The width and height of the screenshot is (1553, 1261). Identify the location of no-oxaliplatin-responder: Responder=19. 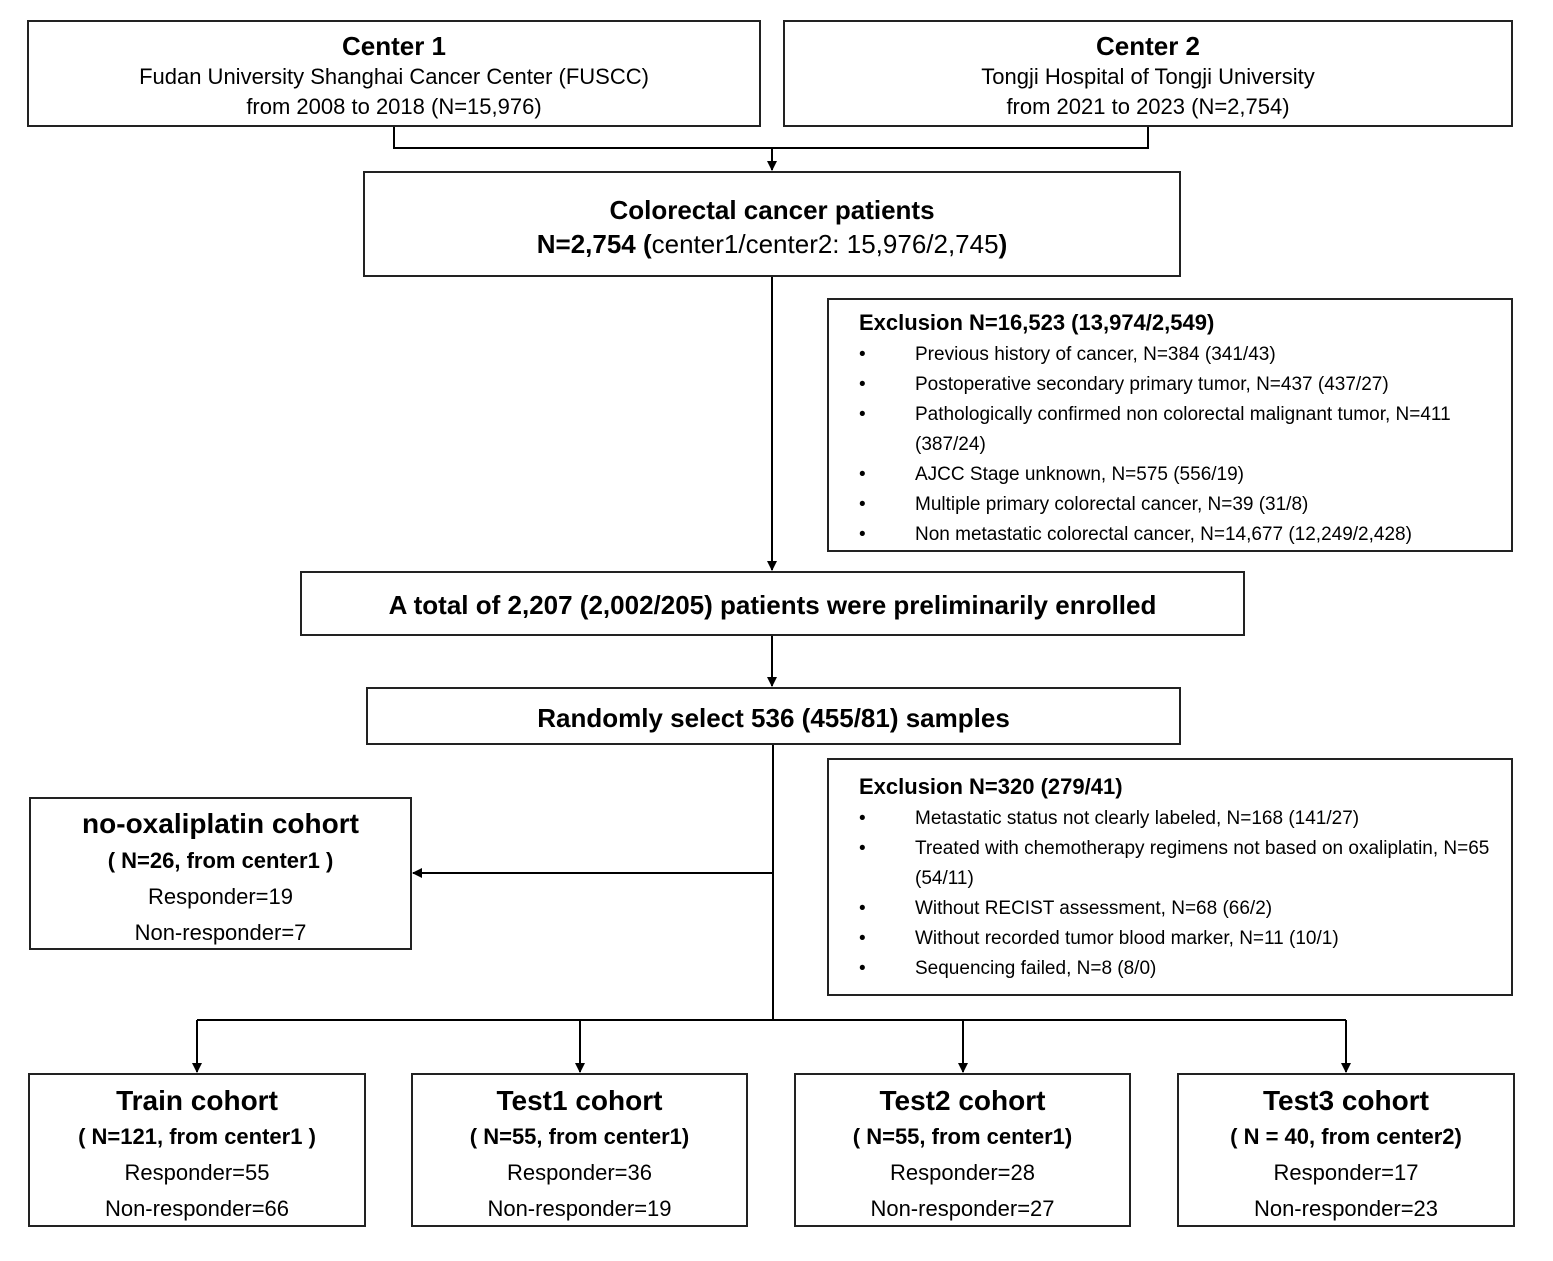
(220, 896).